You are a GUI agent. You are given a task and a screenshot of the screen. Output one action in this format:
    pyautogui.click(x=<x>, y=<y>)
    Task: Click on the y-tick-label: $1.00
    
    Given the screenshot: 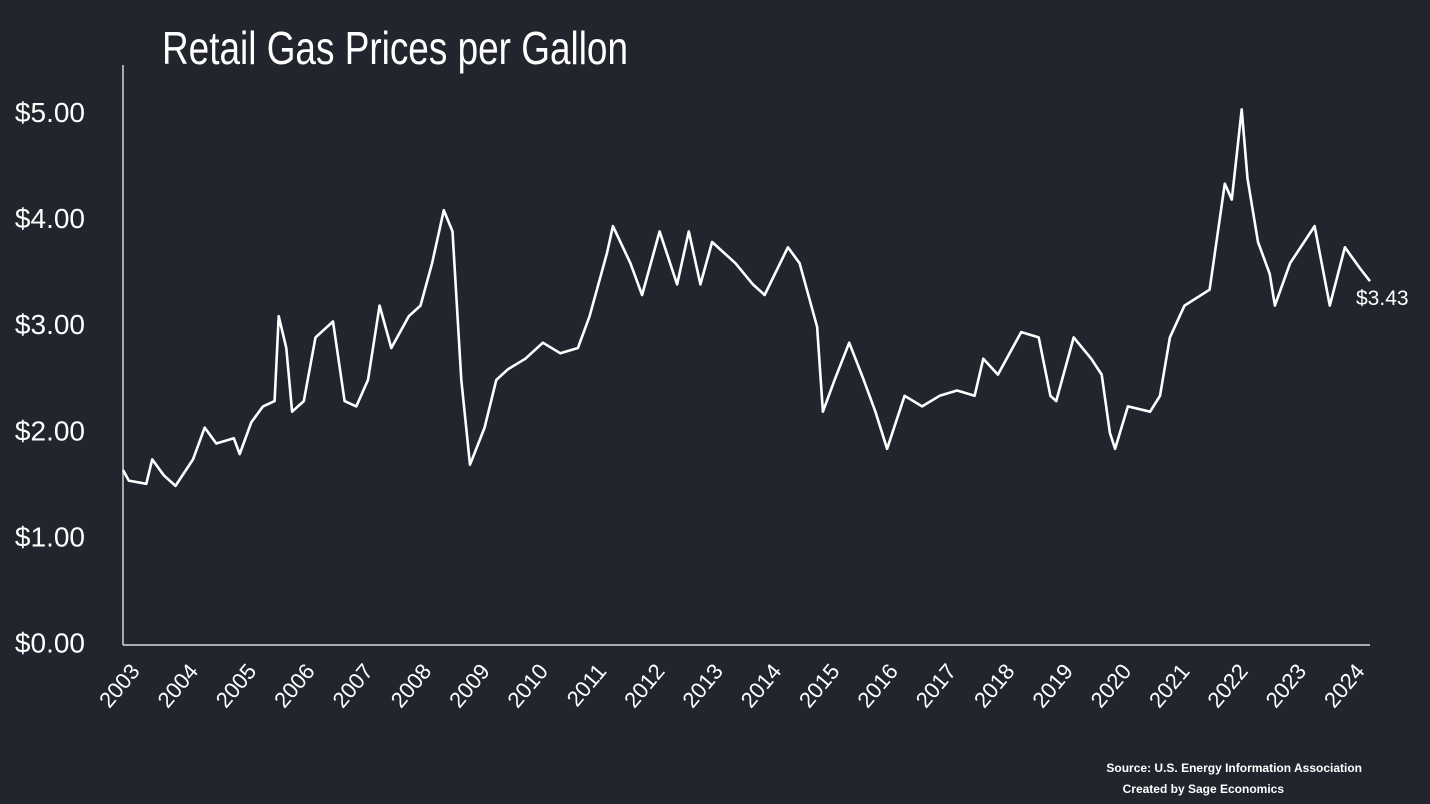 What is the action you would take?
    pyautogui.click(x=50, y=536)
    